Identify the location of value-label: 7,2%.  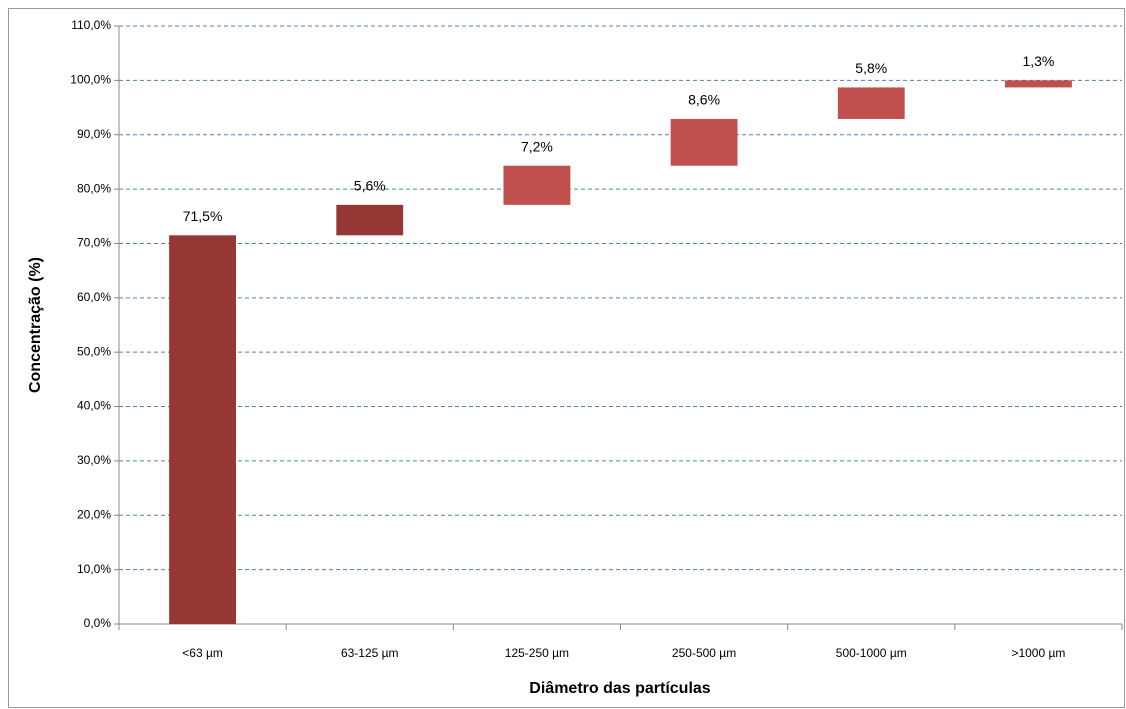
(537, 146).